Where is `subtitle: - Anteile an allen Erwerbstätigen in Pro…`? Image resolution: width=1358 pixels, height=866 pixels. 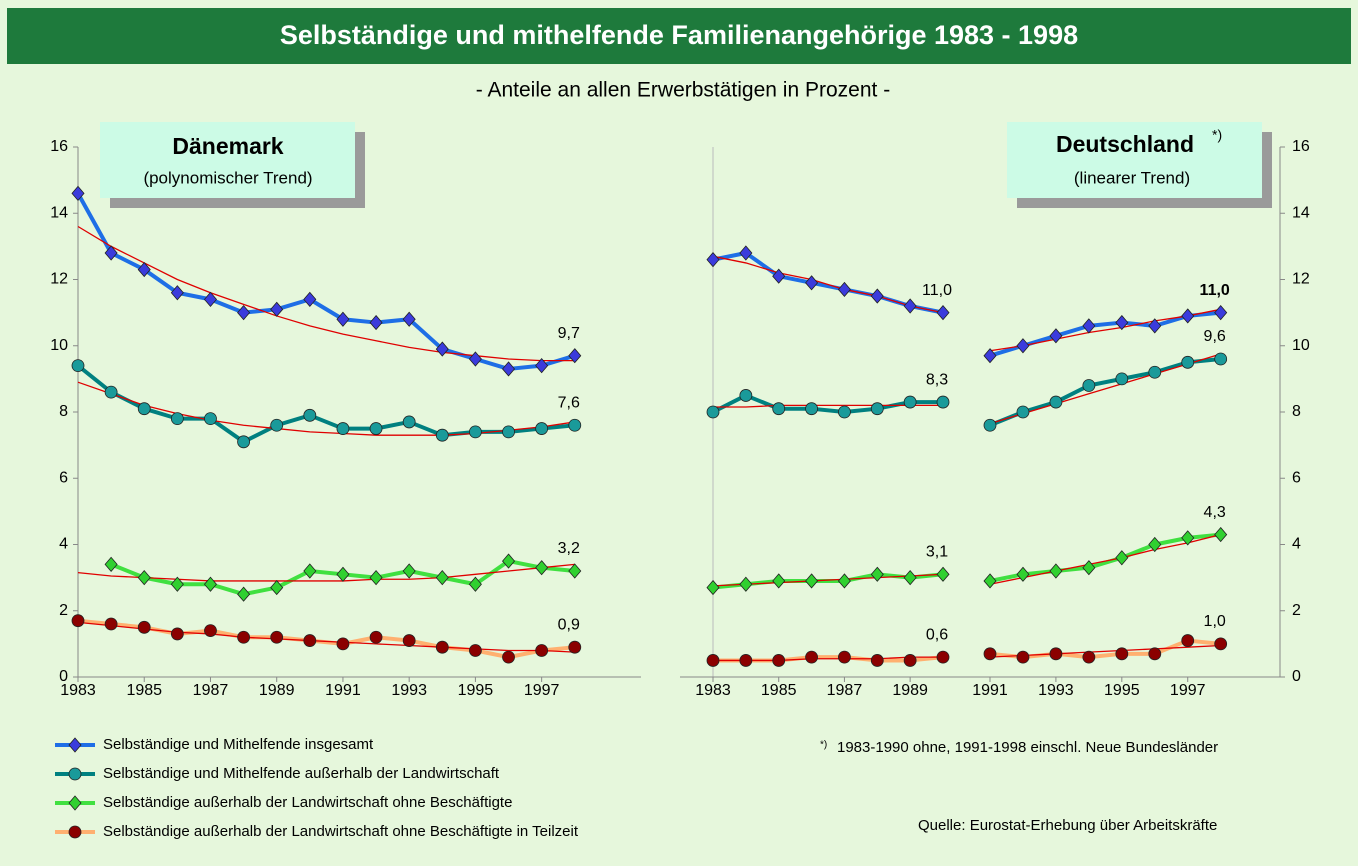 subtitle: - Anteile an allen Erwerbstätigen in Pro… is located at coordinates (683, 90).